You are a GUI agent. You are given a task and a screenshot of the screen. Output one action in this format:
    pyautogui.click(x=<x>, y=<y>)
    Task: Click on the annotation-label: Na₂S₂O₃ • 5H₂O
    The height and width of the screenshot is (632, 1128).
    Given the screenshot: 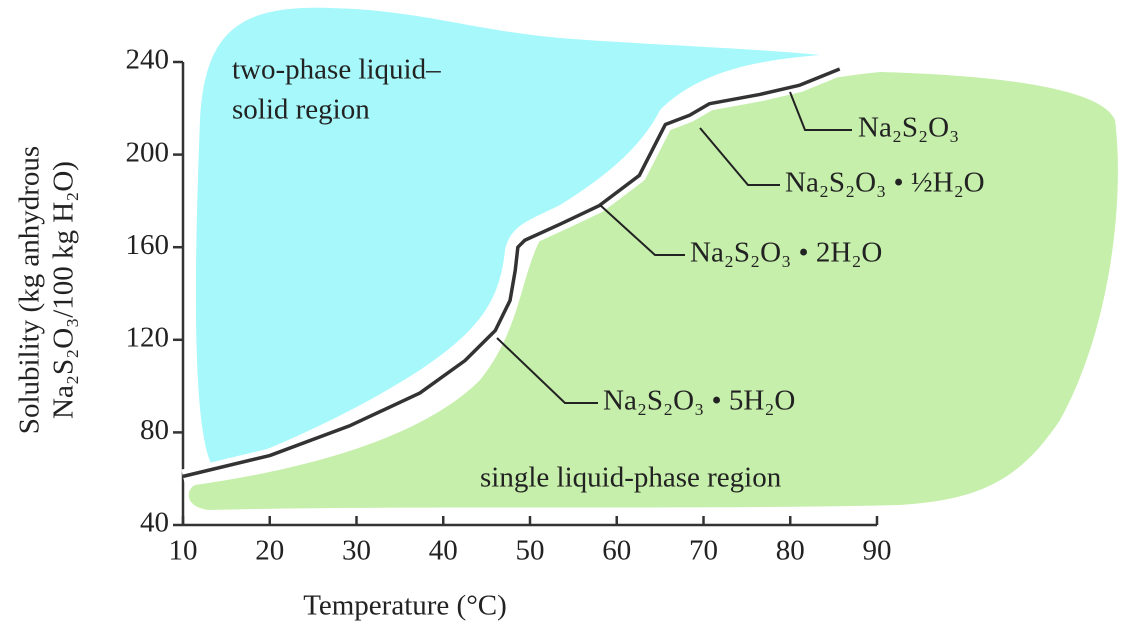 What is the action you would take?
    pyautogui.click(x=699, y=401)
    